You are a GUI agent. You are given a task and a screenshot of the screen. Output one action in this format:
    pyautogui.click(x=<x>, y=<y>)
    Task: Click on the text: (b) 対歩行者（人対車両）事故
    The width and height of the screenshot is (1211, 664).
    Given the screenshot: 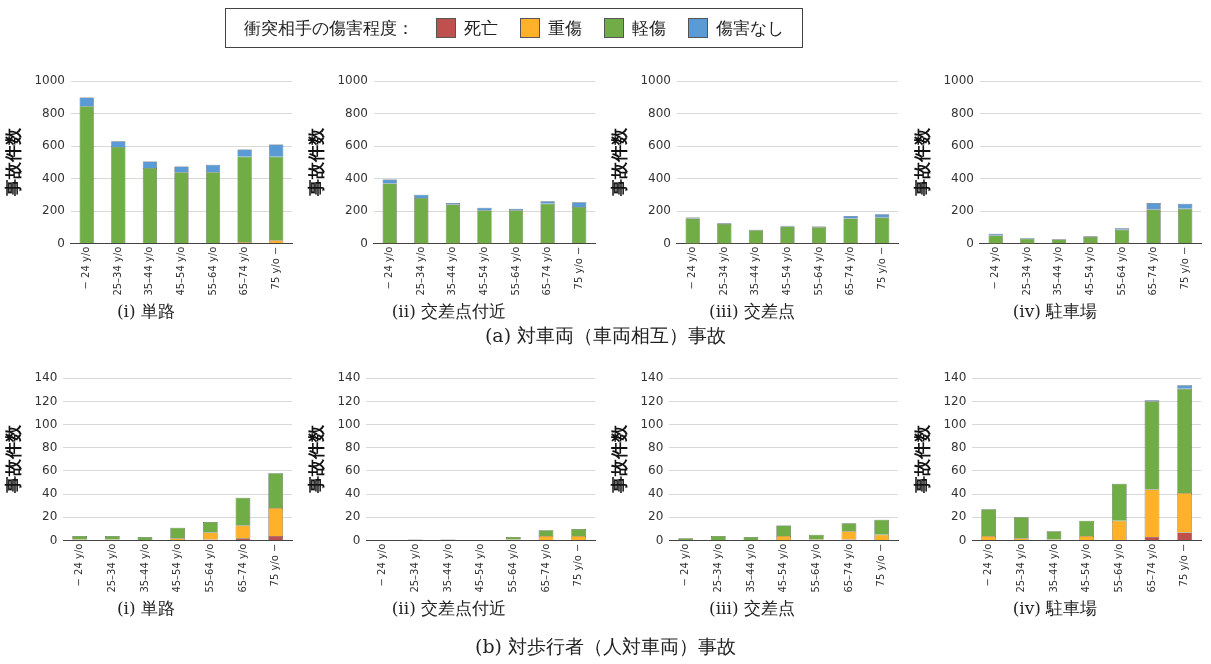 What is the action you would take?
    pyautogui.click(x=605, y=646)
    